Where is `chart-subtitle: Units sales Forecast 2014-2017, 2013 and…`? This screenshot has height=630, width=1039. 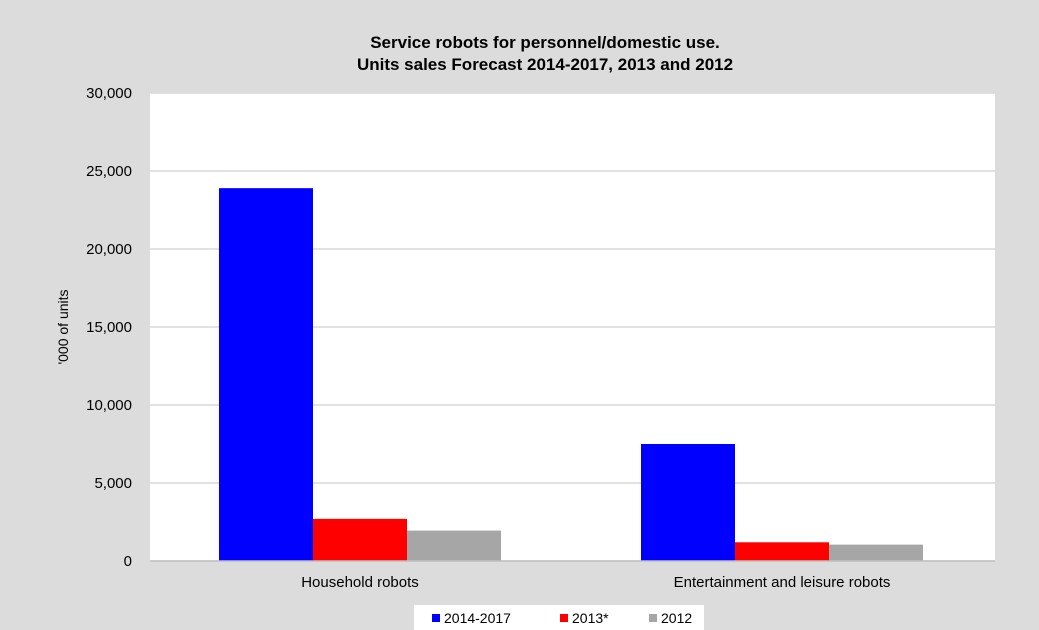 chart-subtitle: Units sales Forecast 2014-2017, 2013 and… is located at coordinates (545, 64).